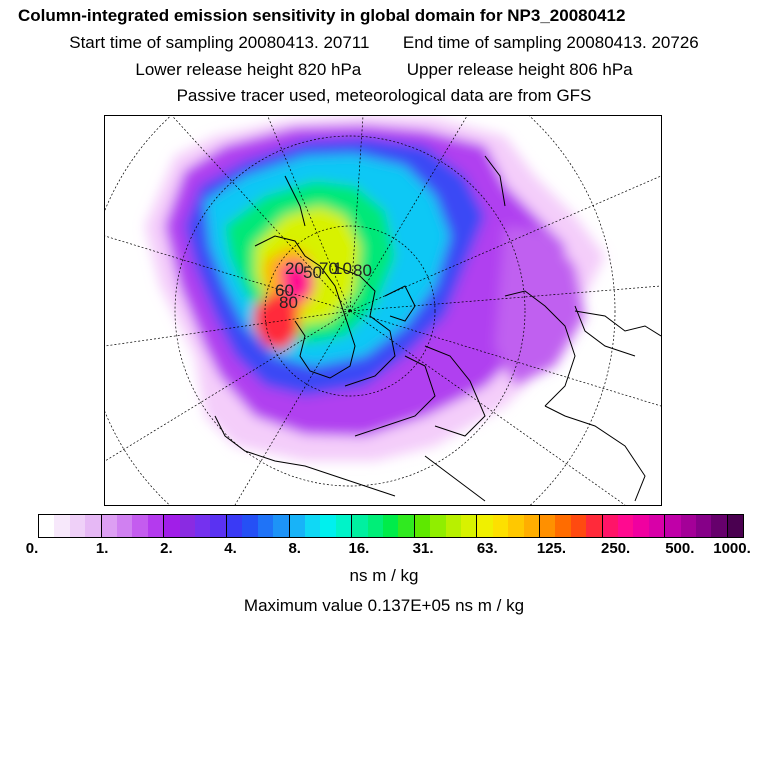  I want to click on colorbar-tick-label: 1000., so click(732, 548).